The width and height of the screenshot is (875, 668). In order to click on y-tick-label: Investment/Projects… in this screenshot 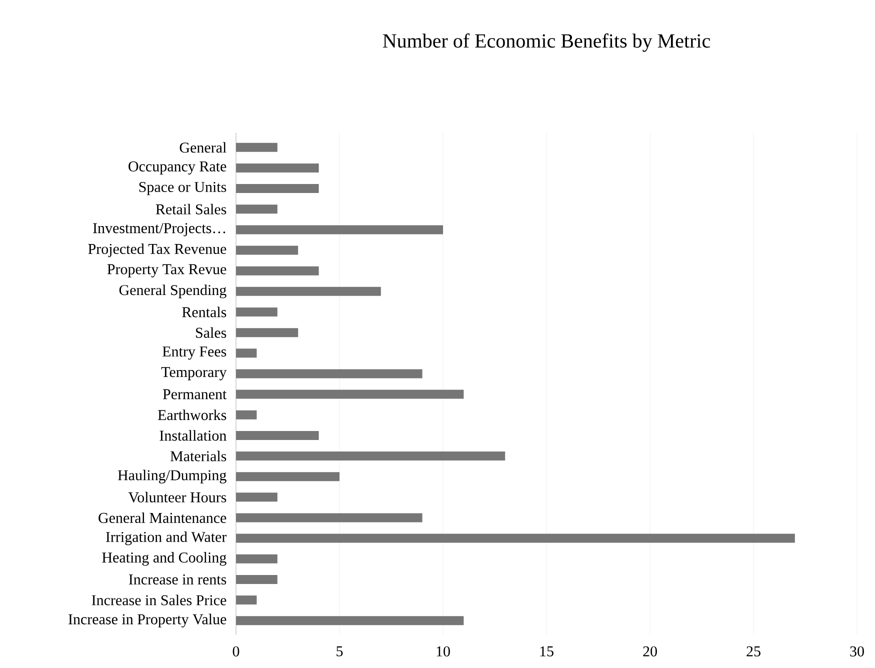, I will do `click(159, 229)`.